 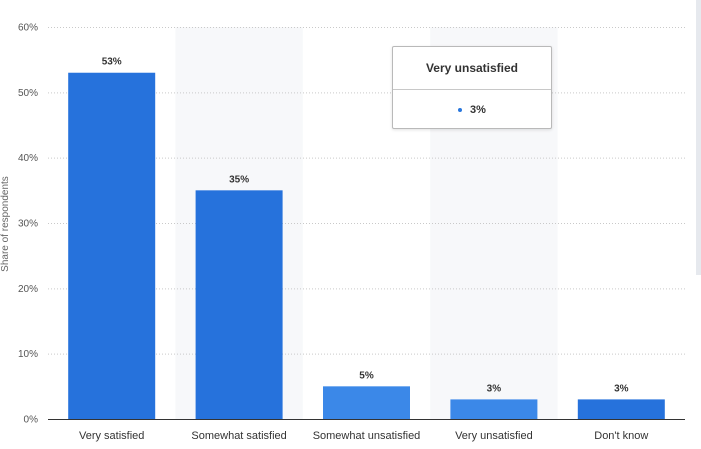 What do you see at coordinates (28, 289) in the screenshot?
I see `y-tick-label: 20%` at bounding box center [28, 289].